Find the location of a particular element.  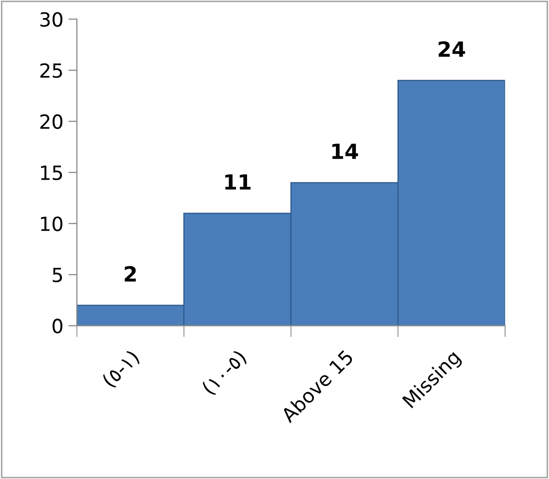

y-tick-label: 0 is located at coordinates (57, 326).